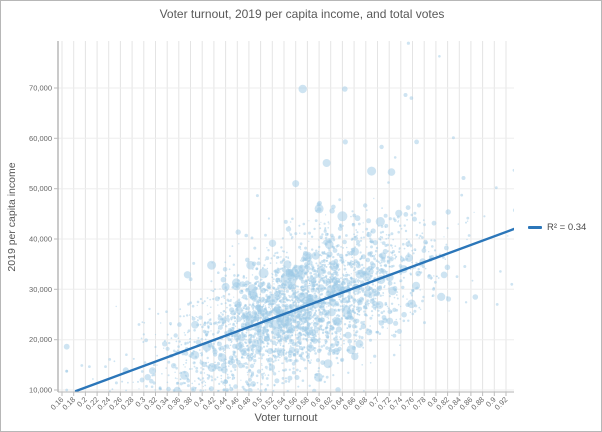 The image size is (602, 432). Describe the element at coordinates (40, 138) in the screenshot. I see `svg-text: 60,000` at that location.